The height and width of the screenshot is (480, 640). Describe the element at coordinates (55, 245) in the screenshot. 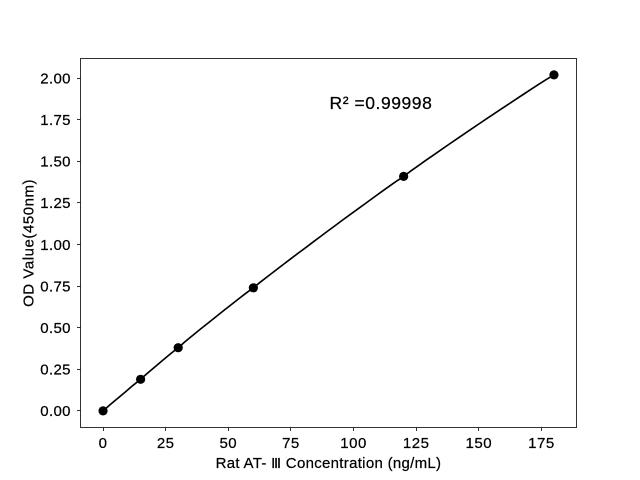

I see `svg-text: 1.00` at that location.